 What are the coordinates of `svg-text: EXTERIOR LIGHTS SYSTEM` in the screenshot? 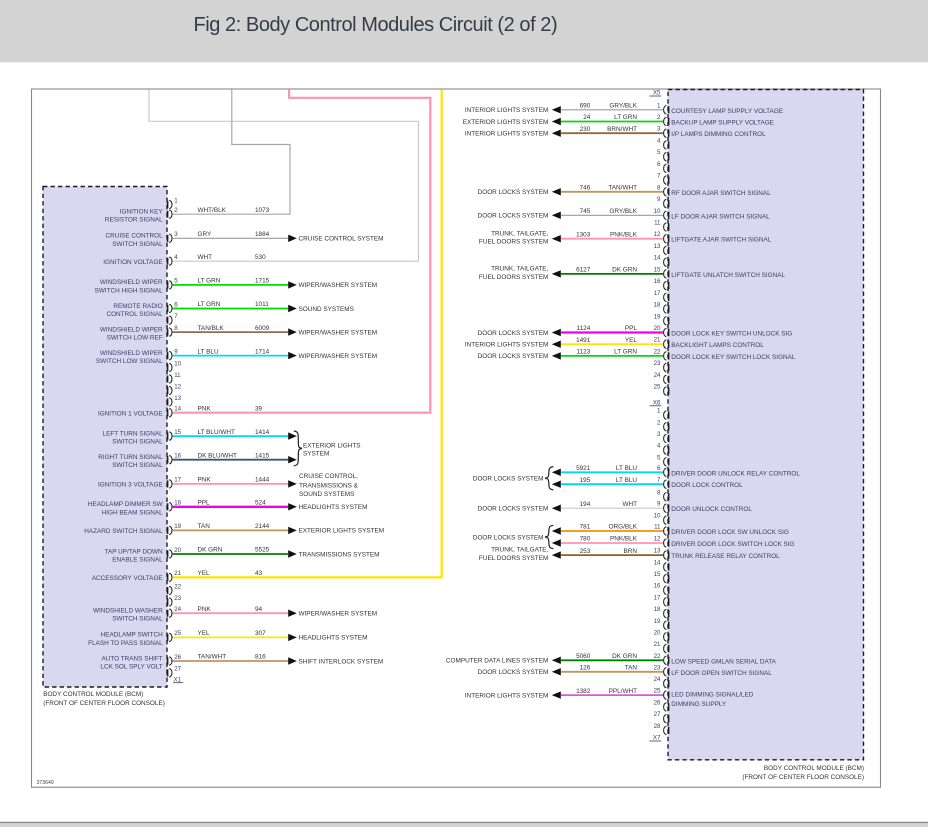 It's located at (506, 122).